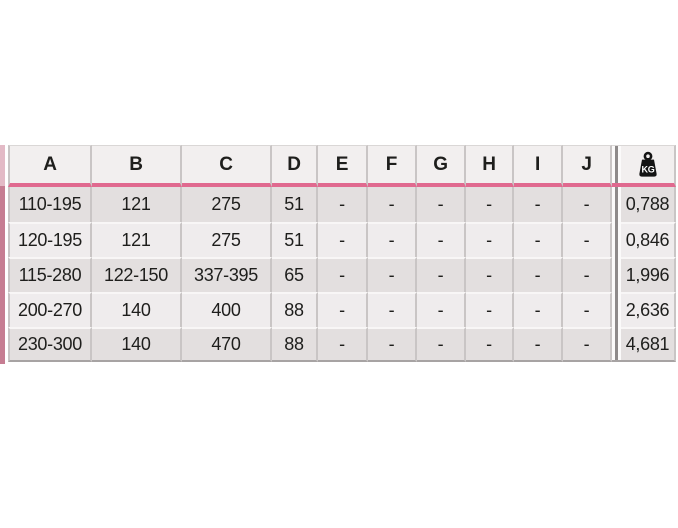 This screenshot has height=528, width=678. I want to click on cell-a: 230-300, so click(50, 344).